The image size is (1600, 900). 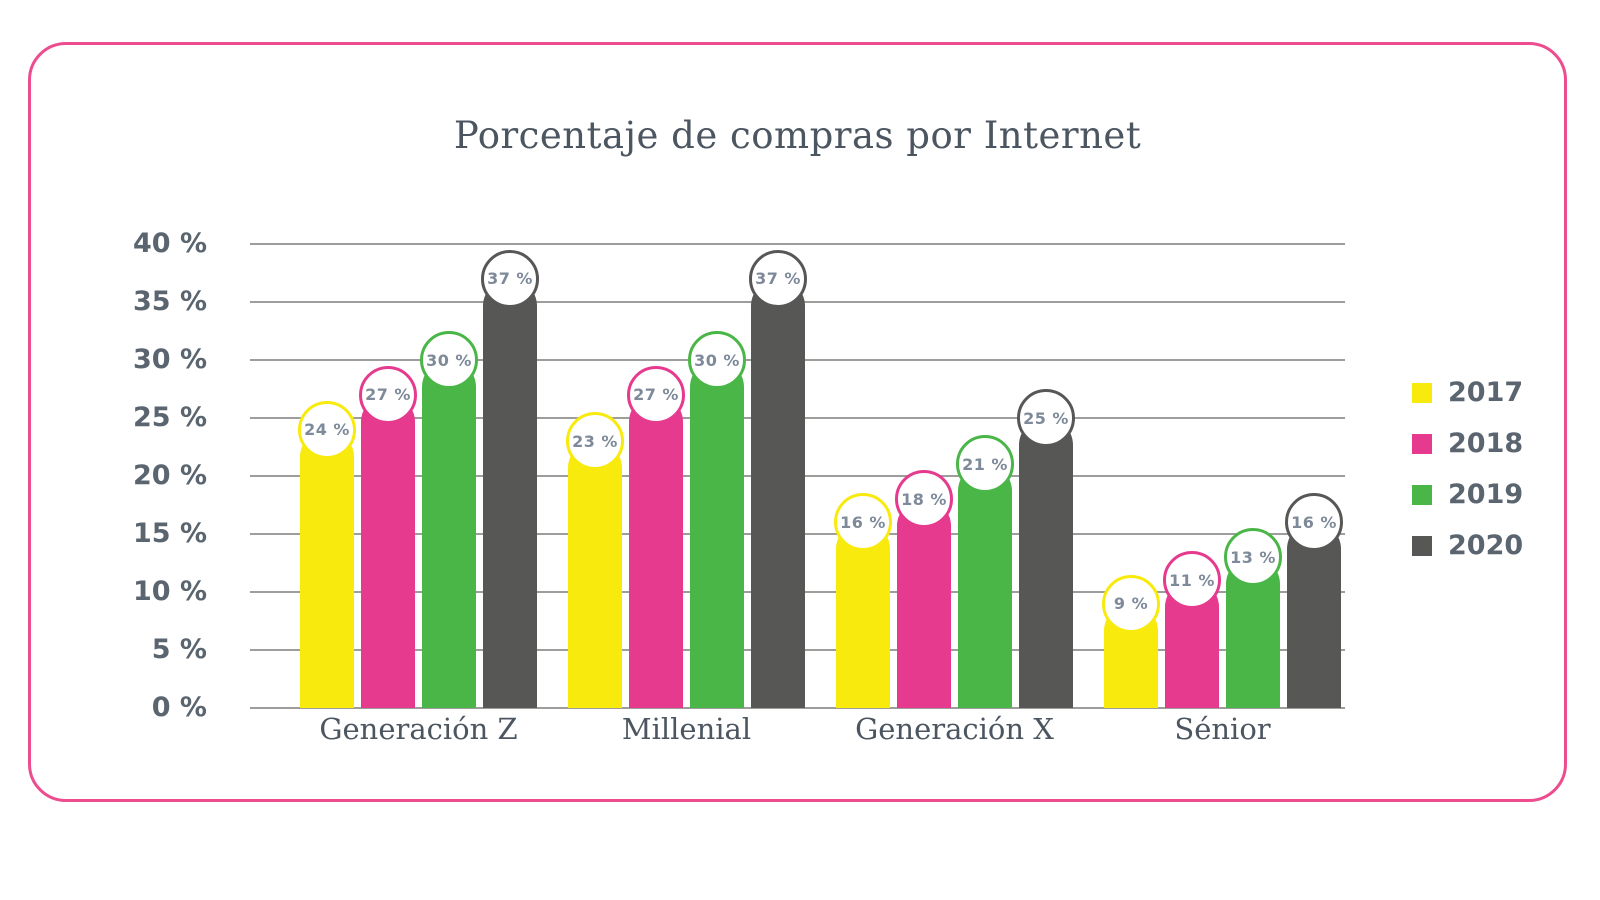 I want to click on value-bubble: 9 %, so click(x=1131, y=603).